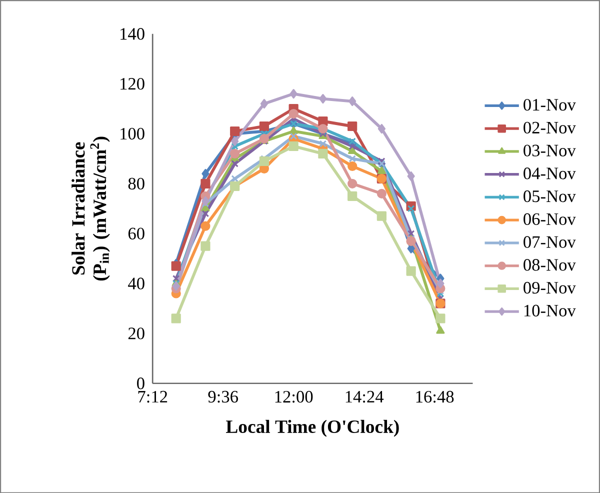  What do you see at coordinates (550, 288) in the screenshot?
I see `legend-label: 09-Nov` at bounding box center [550, 288].